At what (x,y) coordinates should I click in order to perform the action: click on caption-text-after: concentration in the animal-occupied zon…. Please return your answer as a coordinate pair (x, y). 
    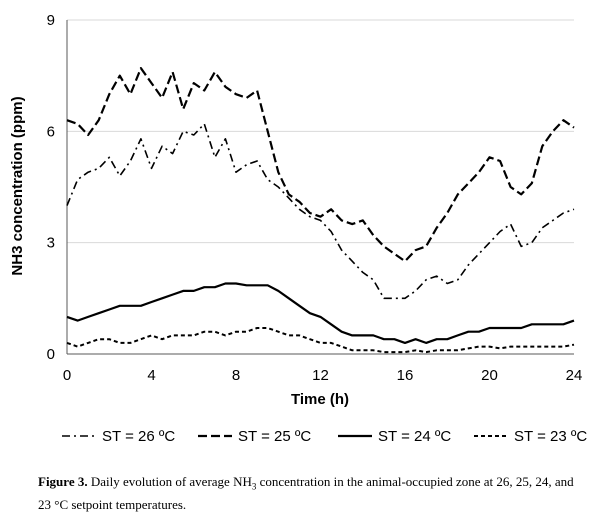
    Looking at the image, I should click on (306, 493).